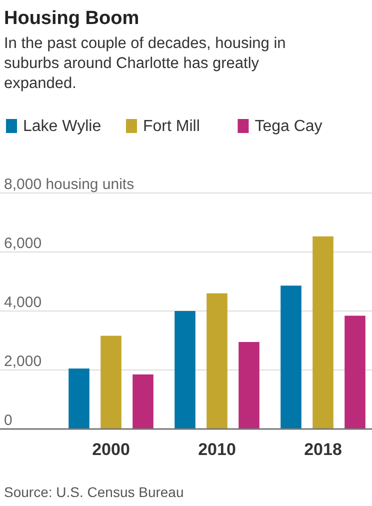 The height and width of the screenshot is (506, 372). What do you see at coordinates (323, 449) in the screenshot?
I see `x-tick-label: 2018` at bounding box center [323, 449].